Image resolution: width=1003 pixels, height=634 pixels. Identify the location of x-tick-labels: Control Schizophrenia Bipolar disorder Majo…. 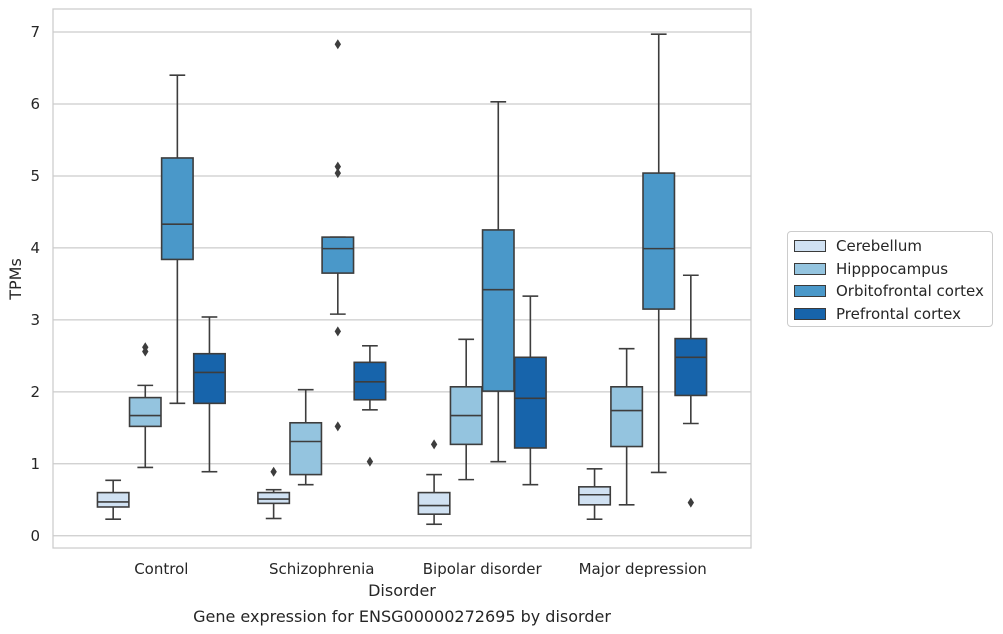
(420, 569).